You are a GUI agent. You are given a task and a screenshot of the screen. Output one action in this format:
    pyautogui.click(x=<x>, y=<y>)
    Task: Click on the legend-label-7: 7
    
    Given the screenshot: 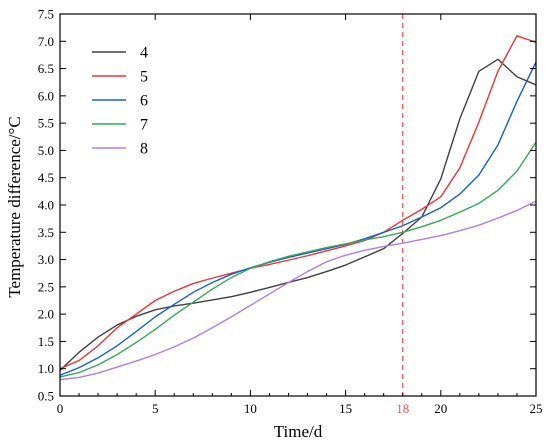 What is the action you would take?
    pyautogui.click(x=144, y=125)
    